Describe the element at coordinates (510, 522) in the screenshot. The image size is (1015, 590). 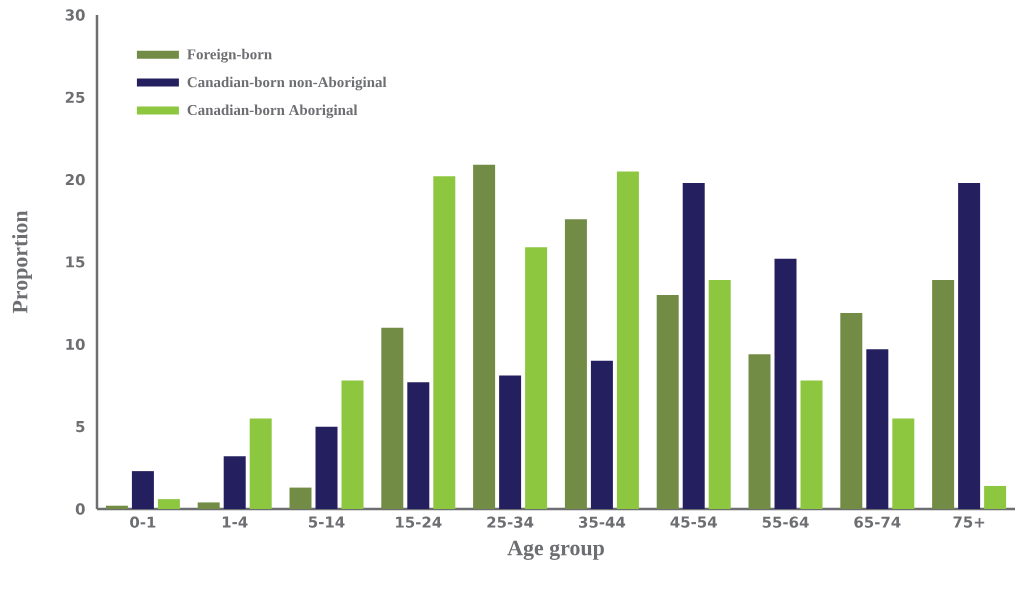
I see `x-tick-label: 25-34` at that location.